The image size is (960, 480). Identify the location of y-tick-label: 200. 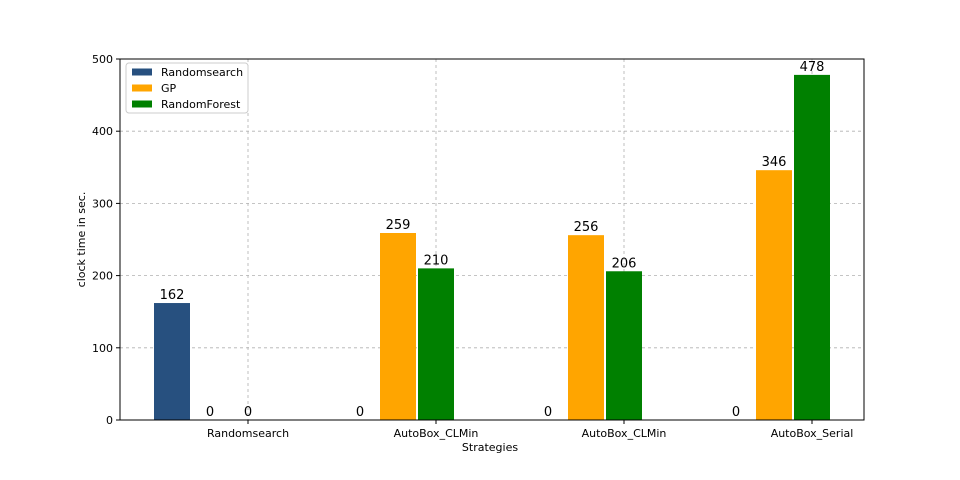
(102, 276).